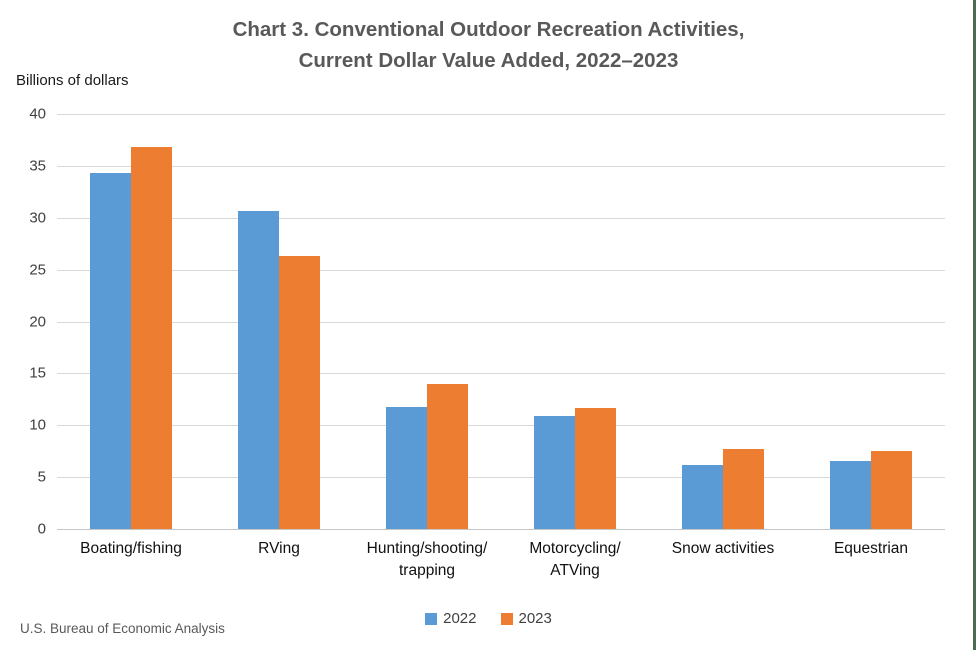  Describe the element at coordinates (871, 548) in the screenshot. I see `x-axis-category-label-equestrian: Equestrian` at that location.